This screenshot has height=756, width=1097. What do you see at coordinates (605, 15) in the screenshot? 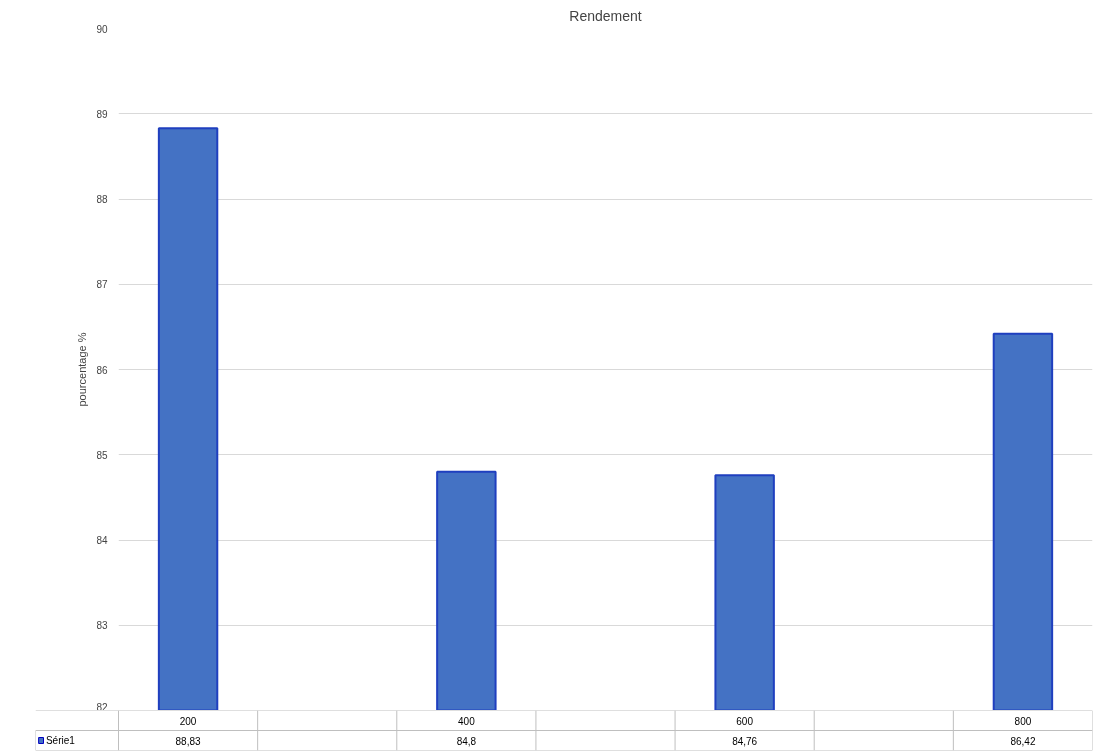
I see `chart-title: Rendement` at bounding box center [605, 15].